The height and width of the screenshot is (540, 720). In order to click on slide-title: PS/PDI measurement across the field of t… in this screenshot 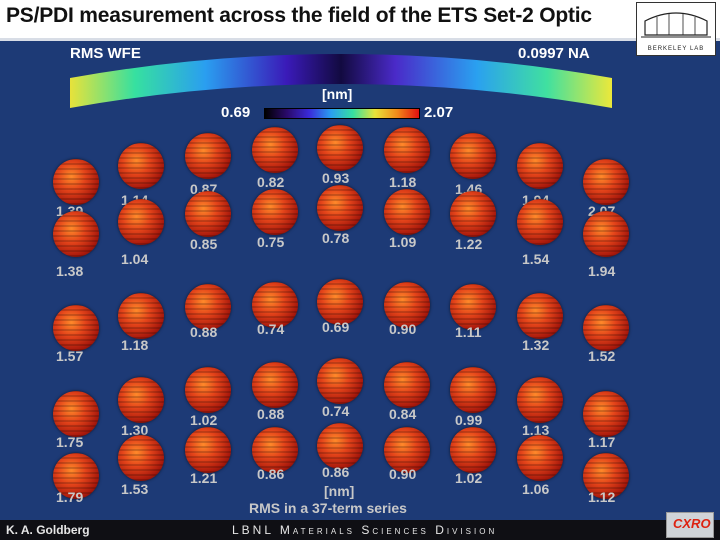, I will do `click(299, 15)`.